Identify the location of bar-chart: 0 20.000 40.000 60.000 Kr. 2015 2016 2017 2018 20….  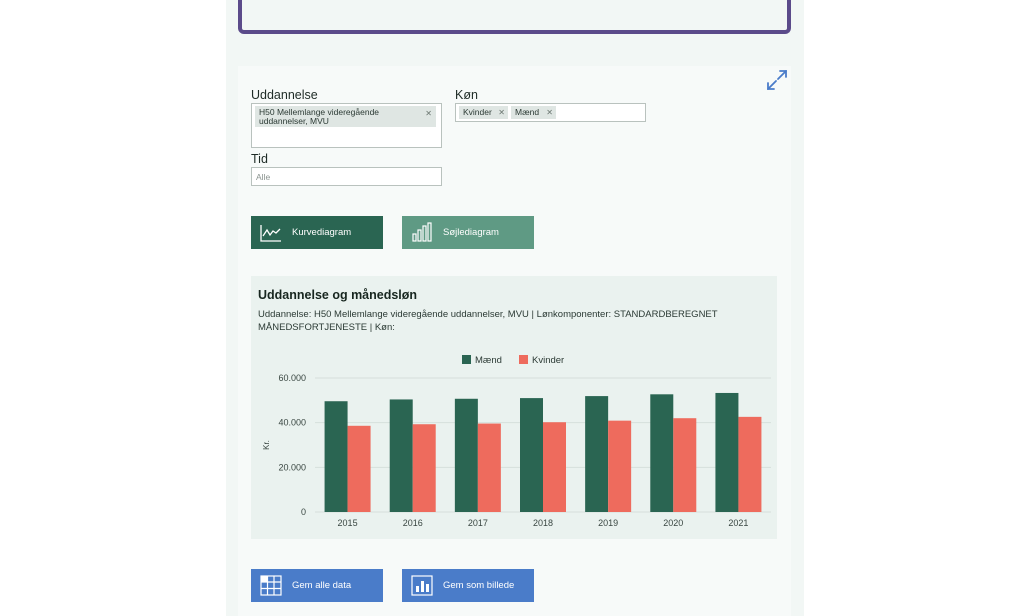
(516, 441).